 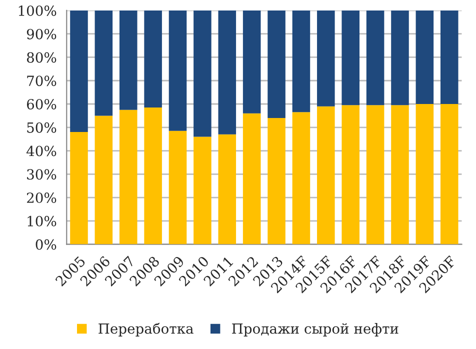 I want to click on legend-label: Переработка, so click(x=146, y=329).